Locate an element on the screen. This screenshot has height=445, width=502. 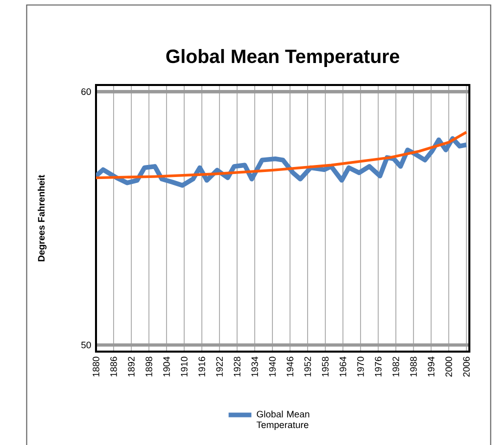
x-tick-label: 1994 is located at coordinates (431, 366).